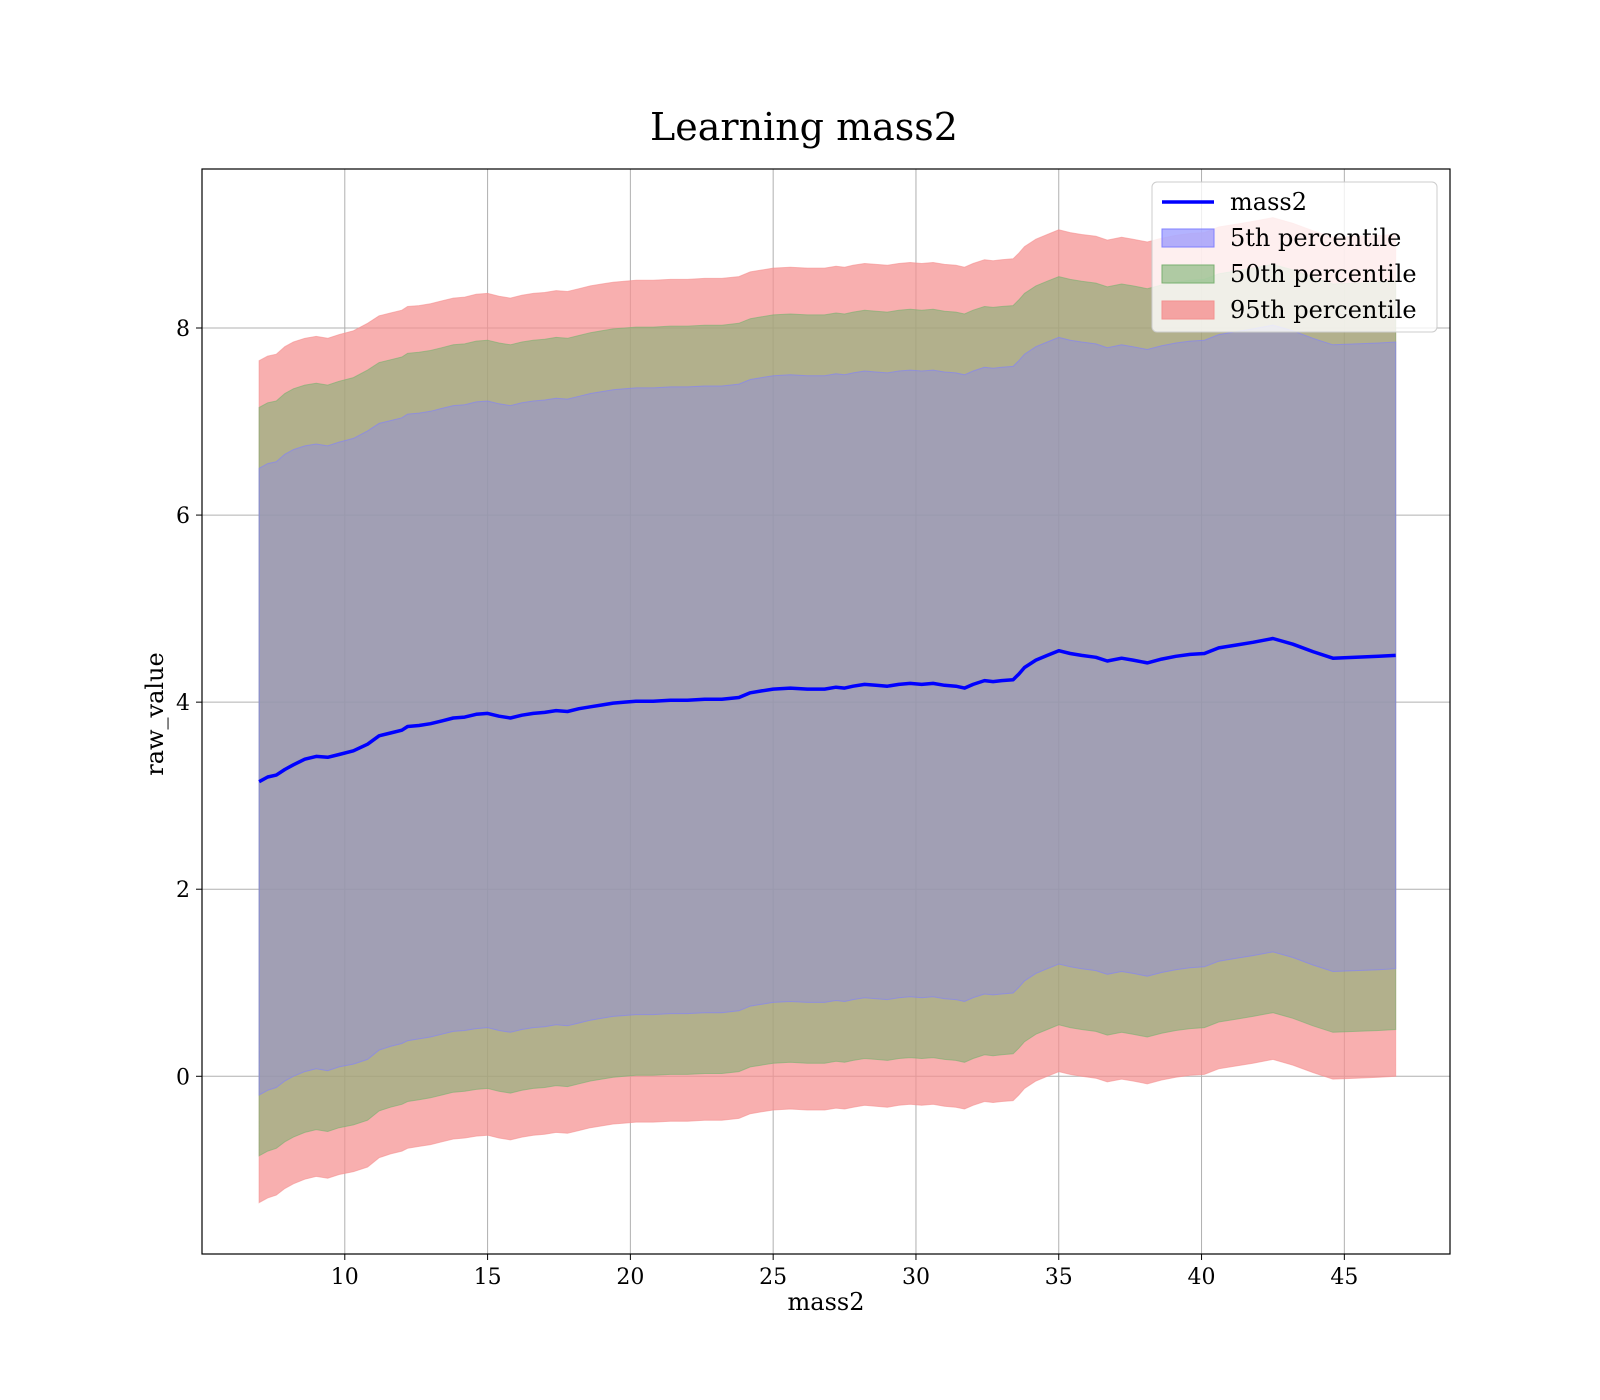  What do you see at coordinates (826, 1302) in the screenshot?
I see `x-axis-label: mass2` at bounding box center [826, 1302].